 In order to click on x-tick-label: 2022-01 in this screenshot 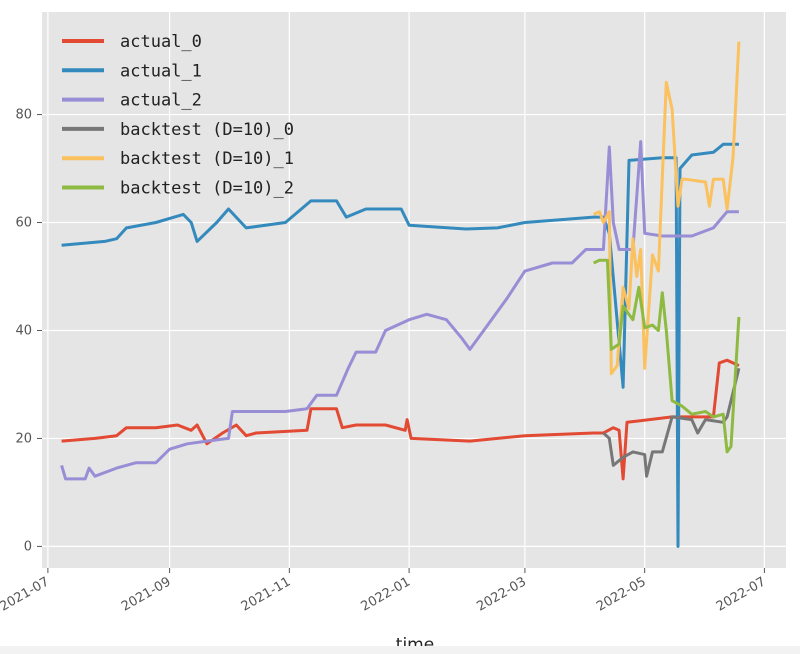, I will do `click(386, 594)`.